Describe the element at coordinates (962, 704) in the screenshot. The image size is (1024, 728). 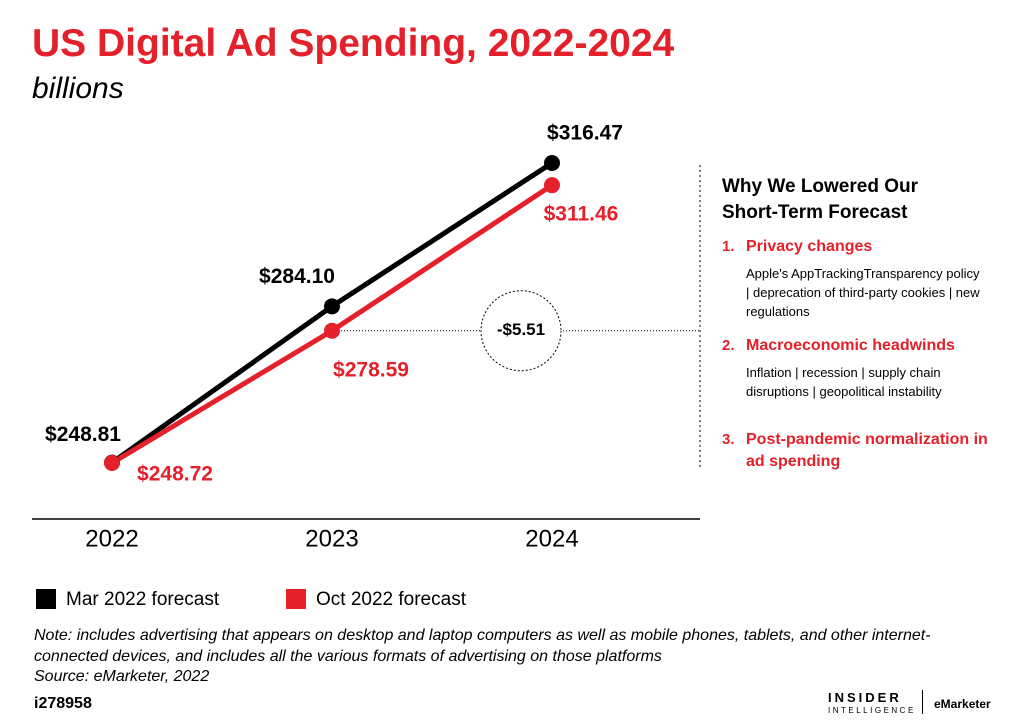
I see `logo-emarketer: eMarketer` at that location.